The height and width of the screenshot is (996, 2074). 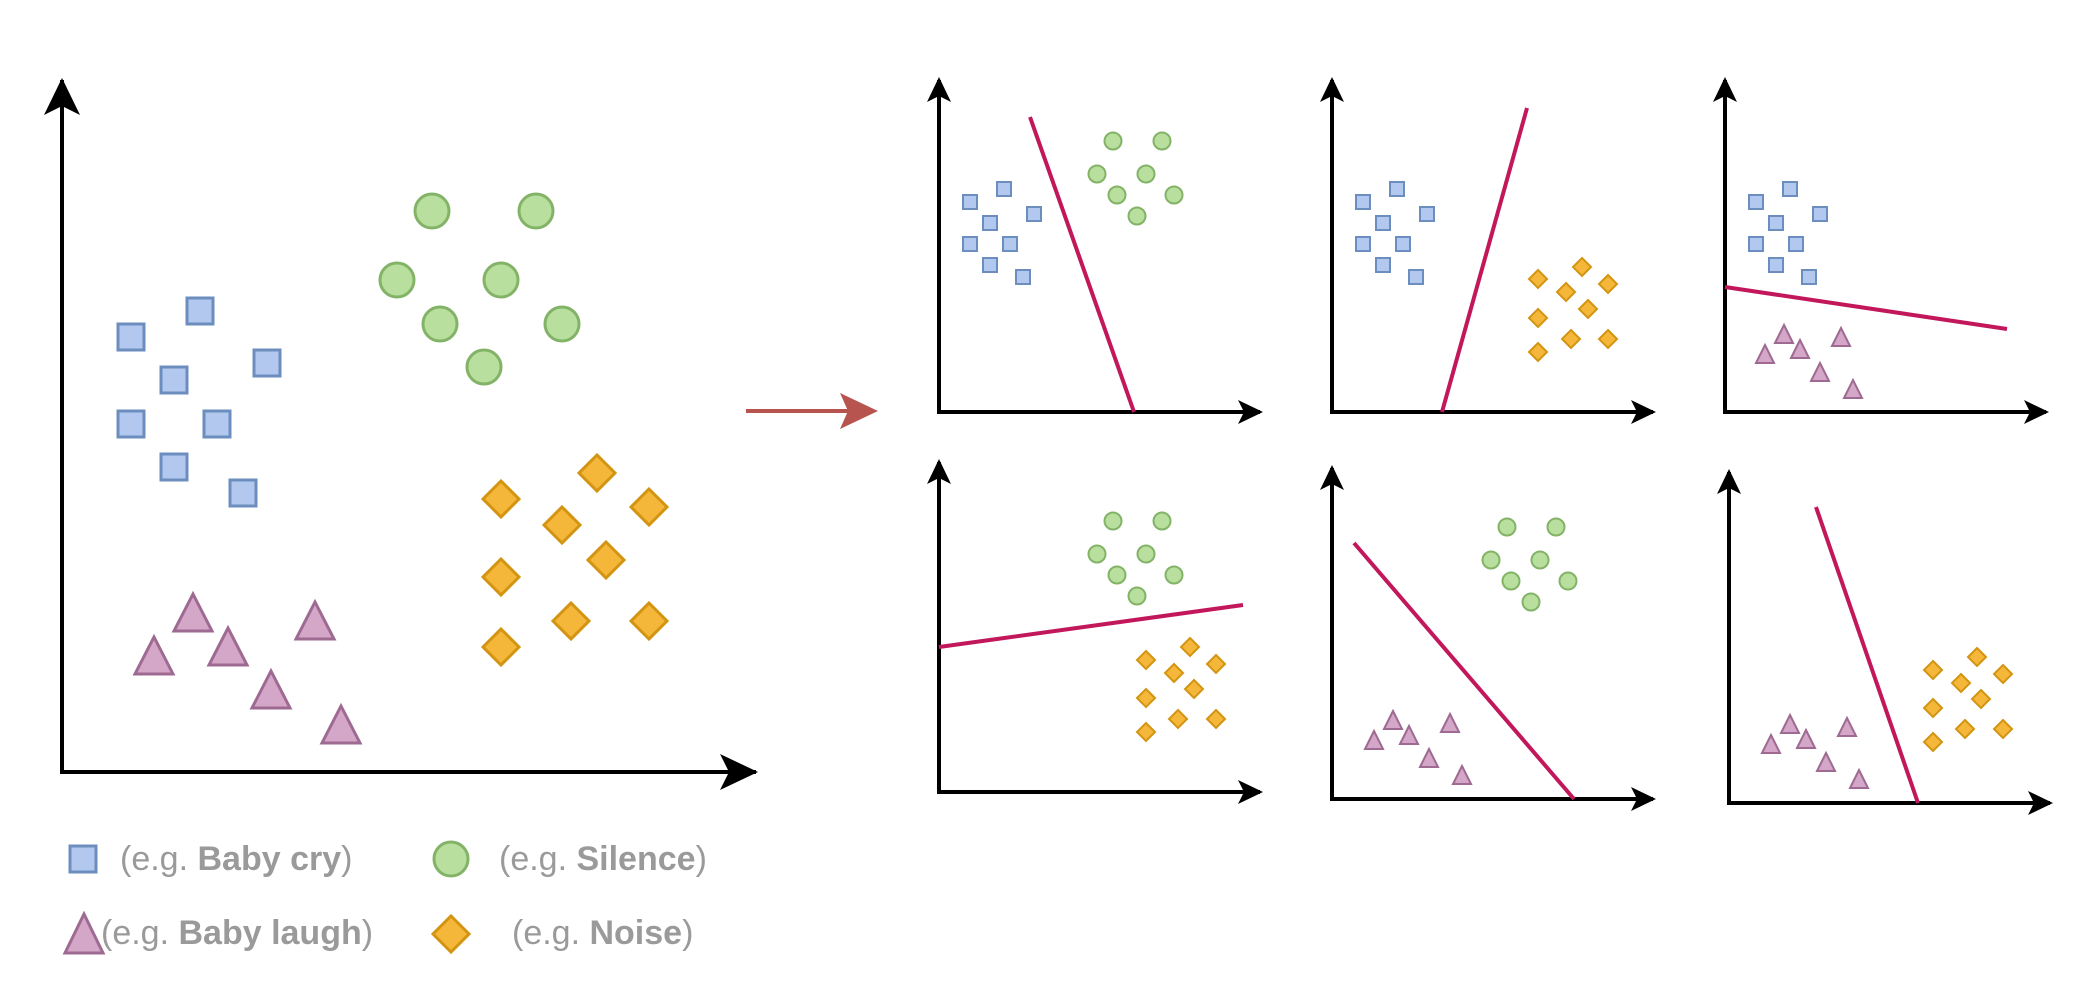 What do you see at coordinates (140, 933) in the screenshot?
I see `legend-prefix: (e.g.` at bounding box center [140, 933].